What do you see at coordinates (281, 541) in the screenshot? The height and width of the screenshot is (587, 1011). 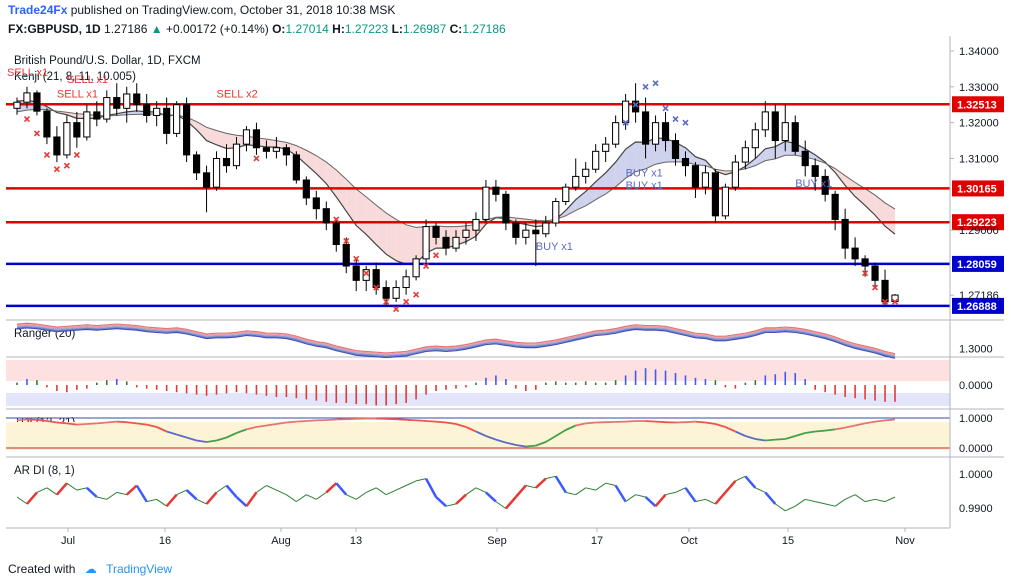 I see `time-tick-label: Aug` at bounding box center [281, 541].